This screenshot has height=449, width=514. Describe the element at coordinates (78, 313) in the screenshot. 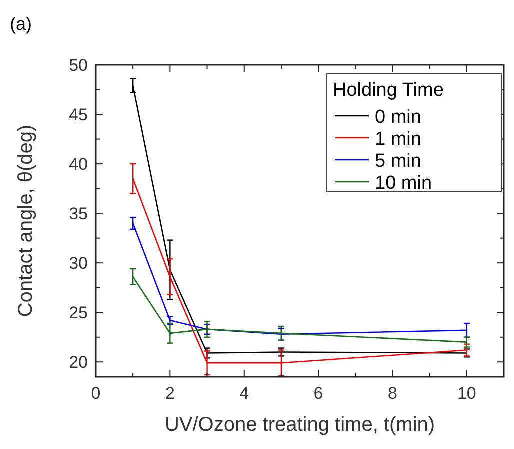

I see `y-tick-label: 25` at that location.